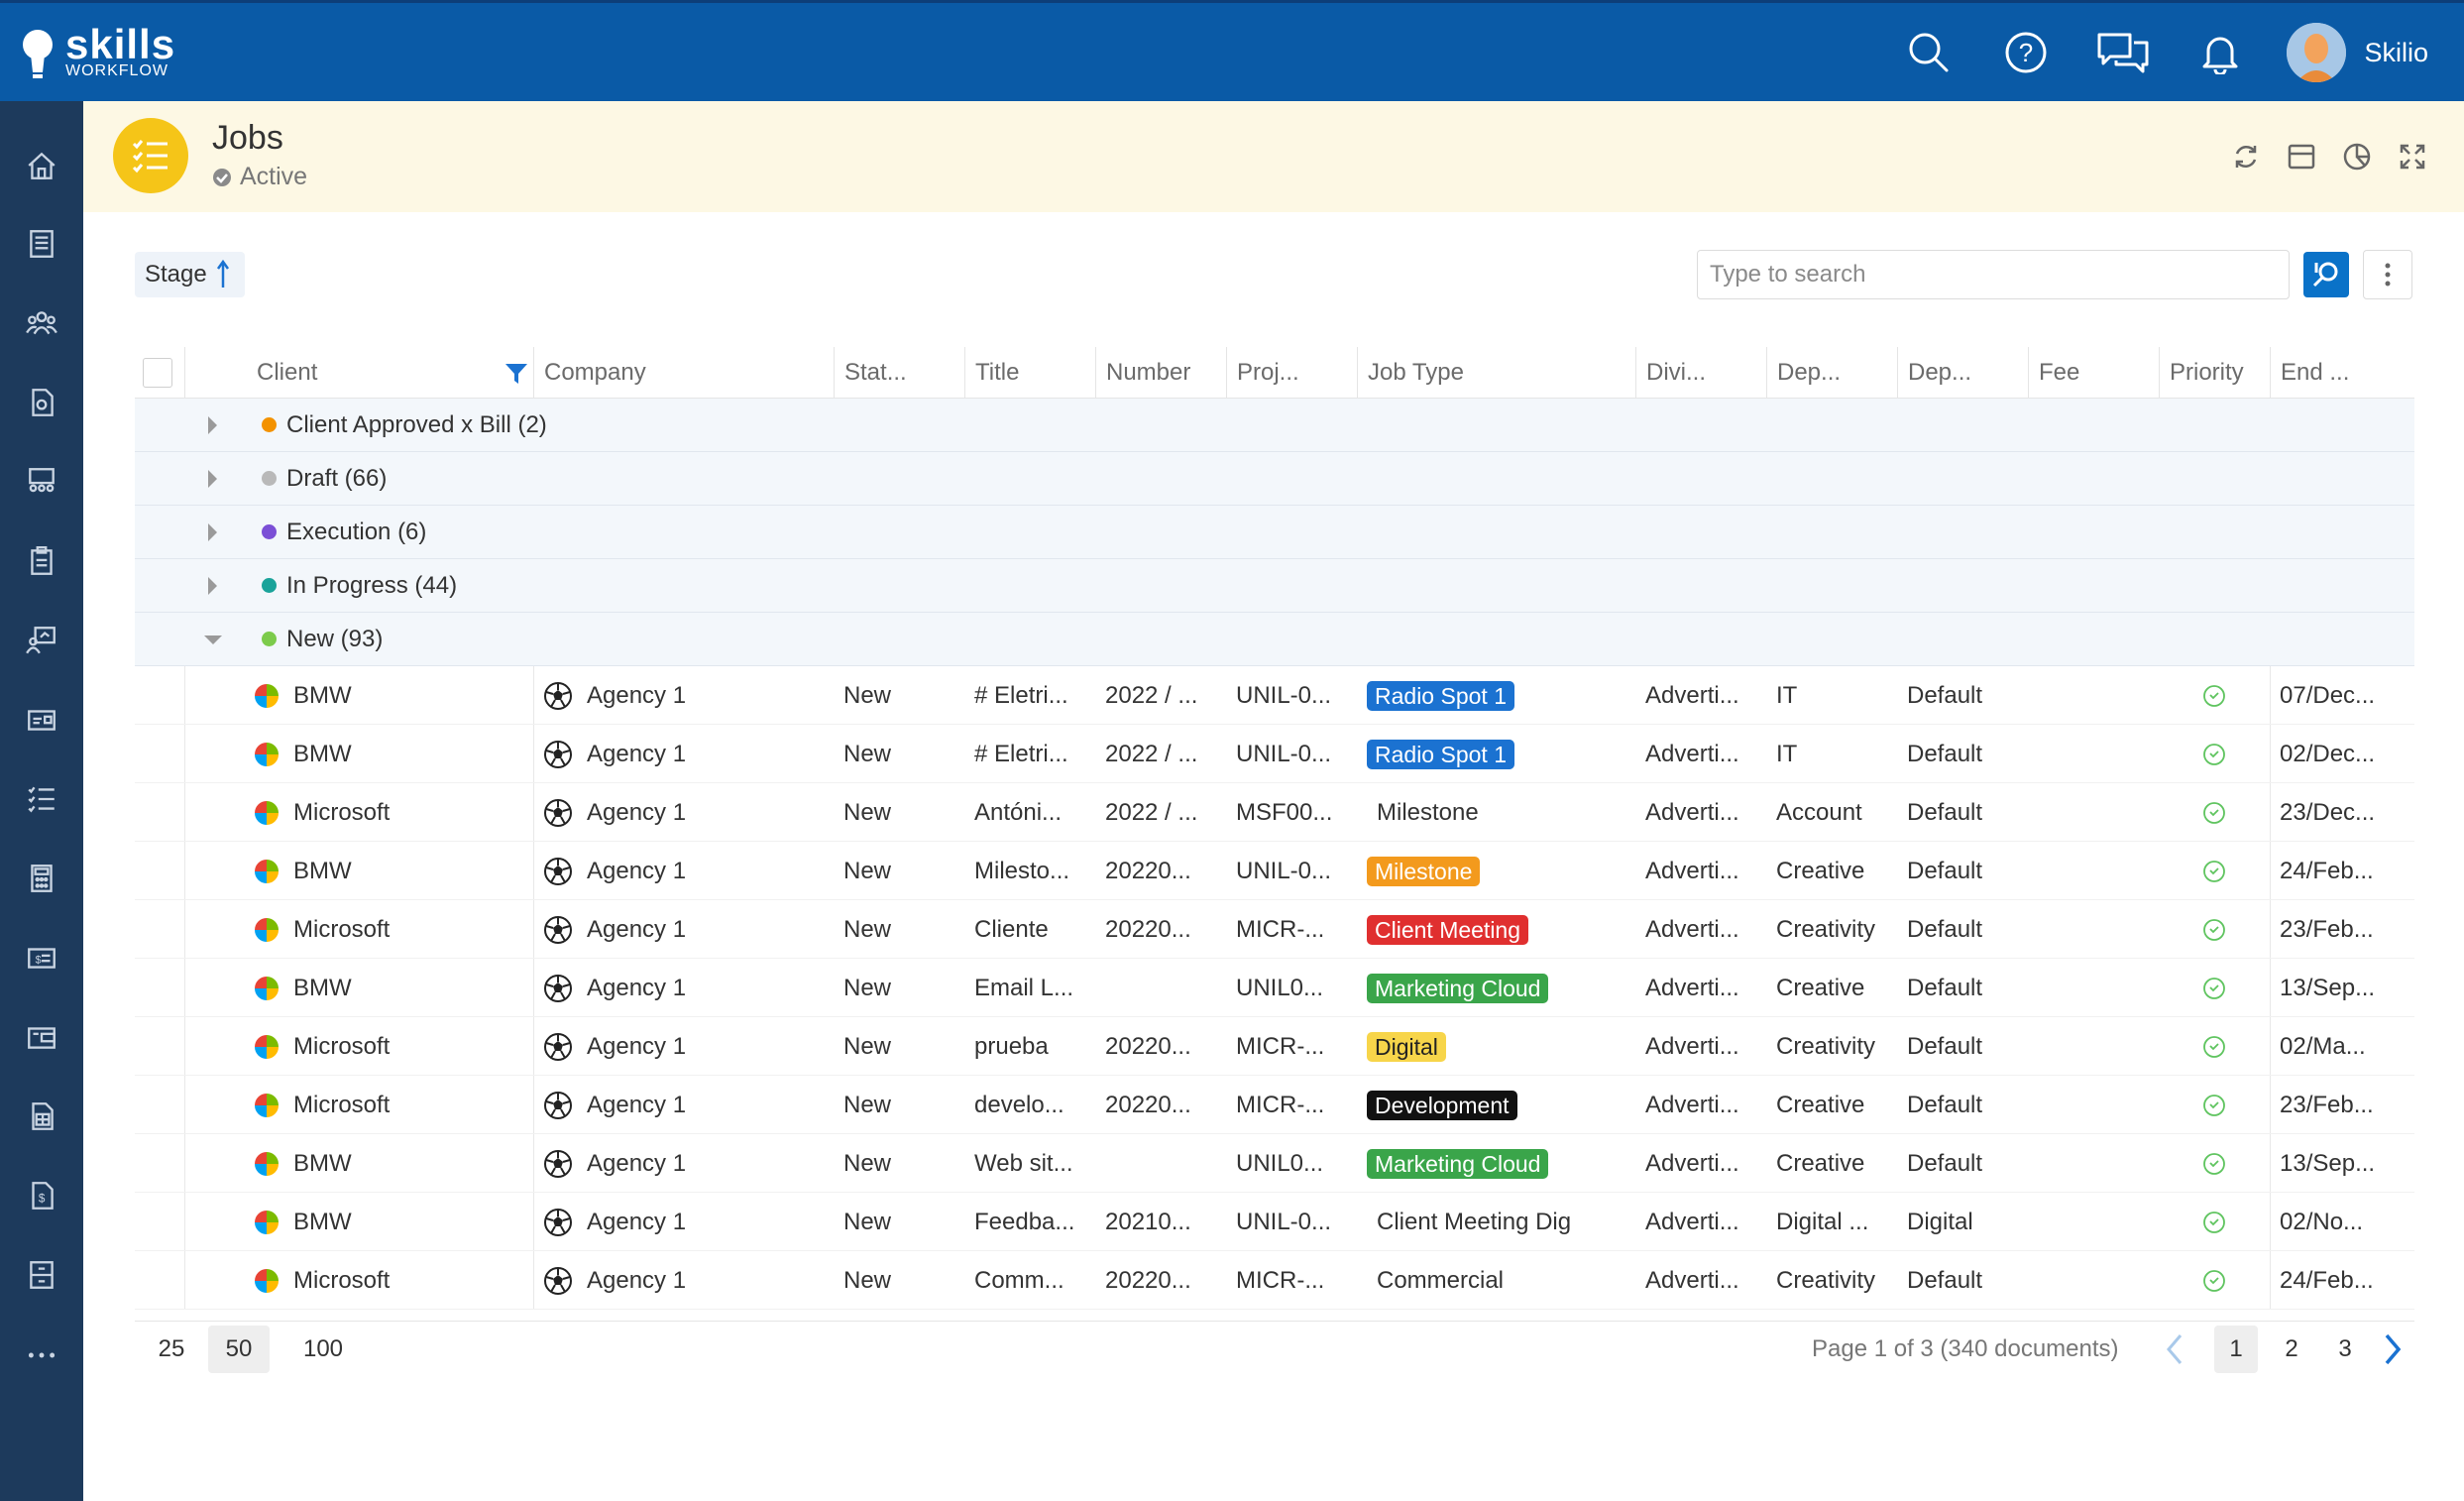 The height and width of the screenshot is (1501, 2464). Describe the element at coordinates (2317, 53) in the screenshot. I see `avatar` at that location.